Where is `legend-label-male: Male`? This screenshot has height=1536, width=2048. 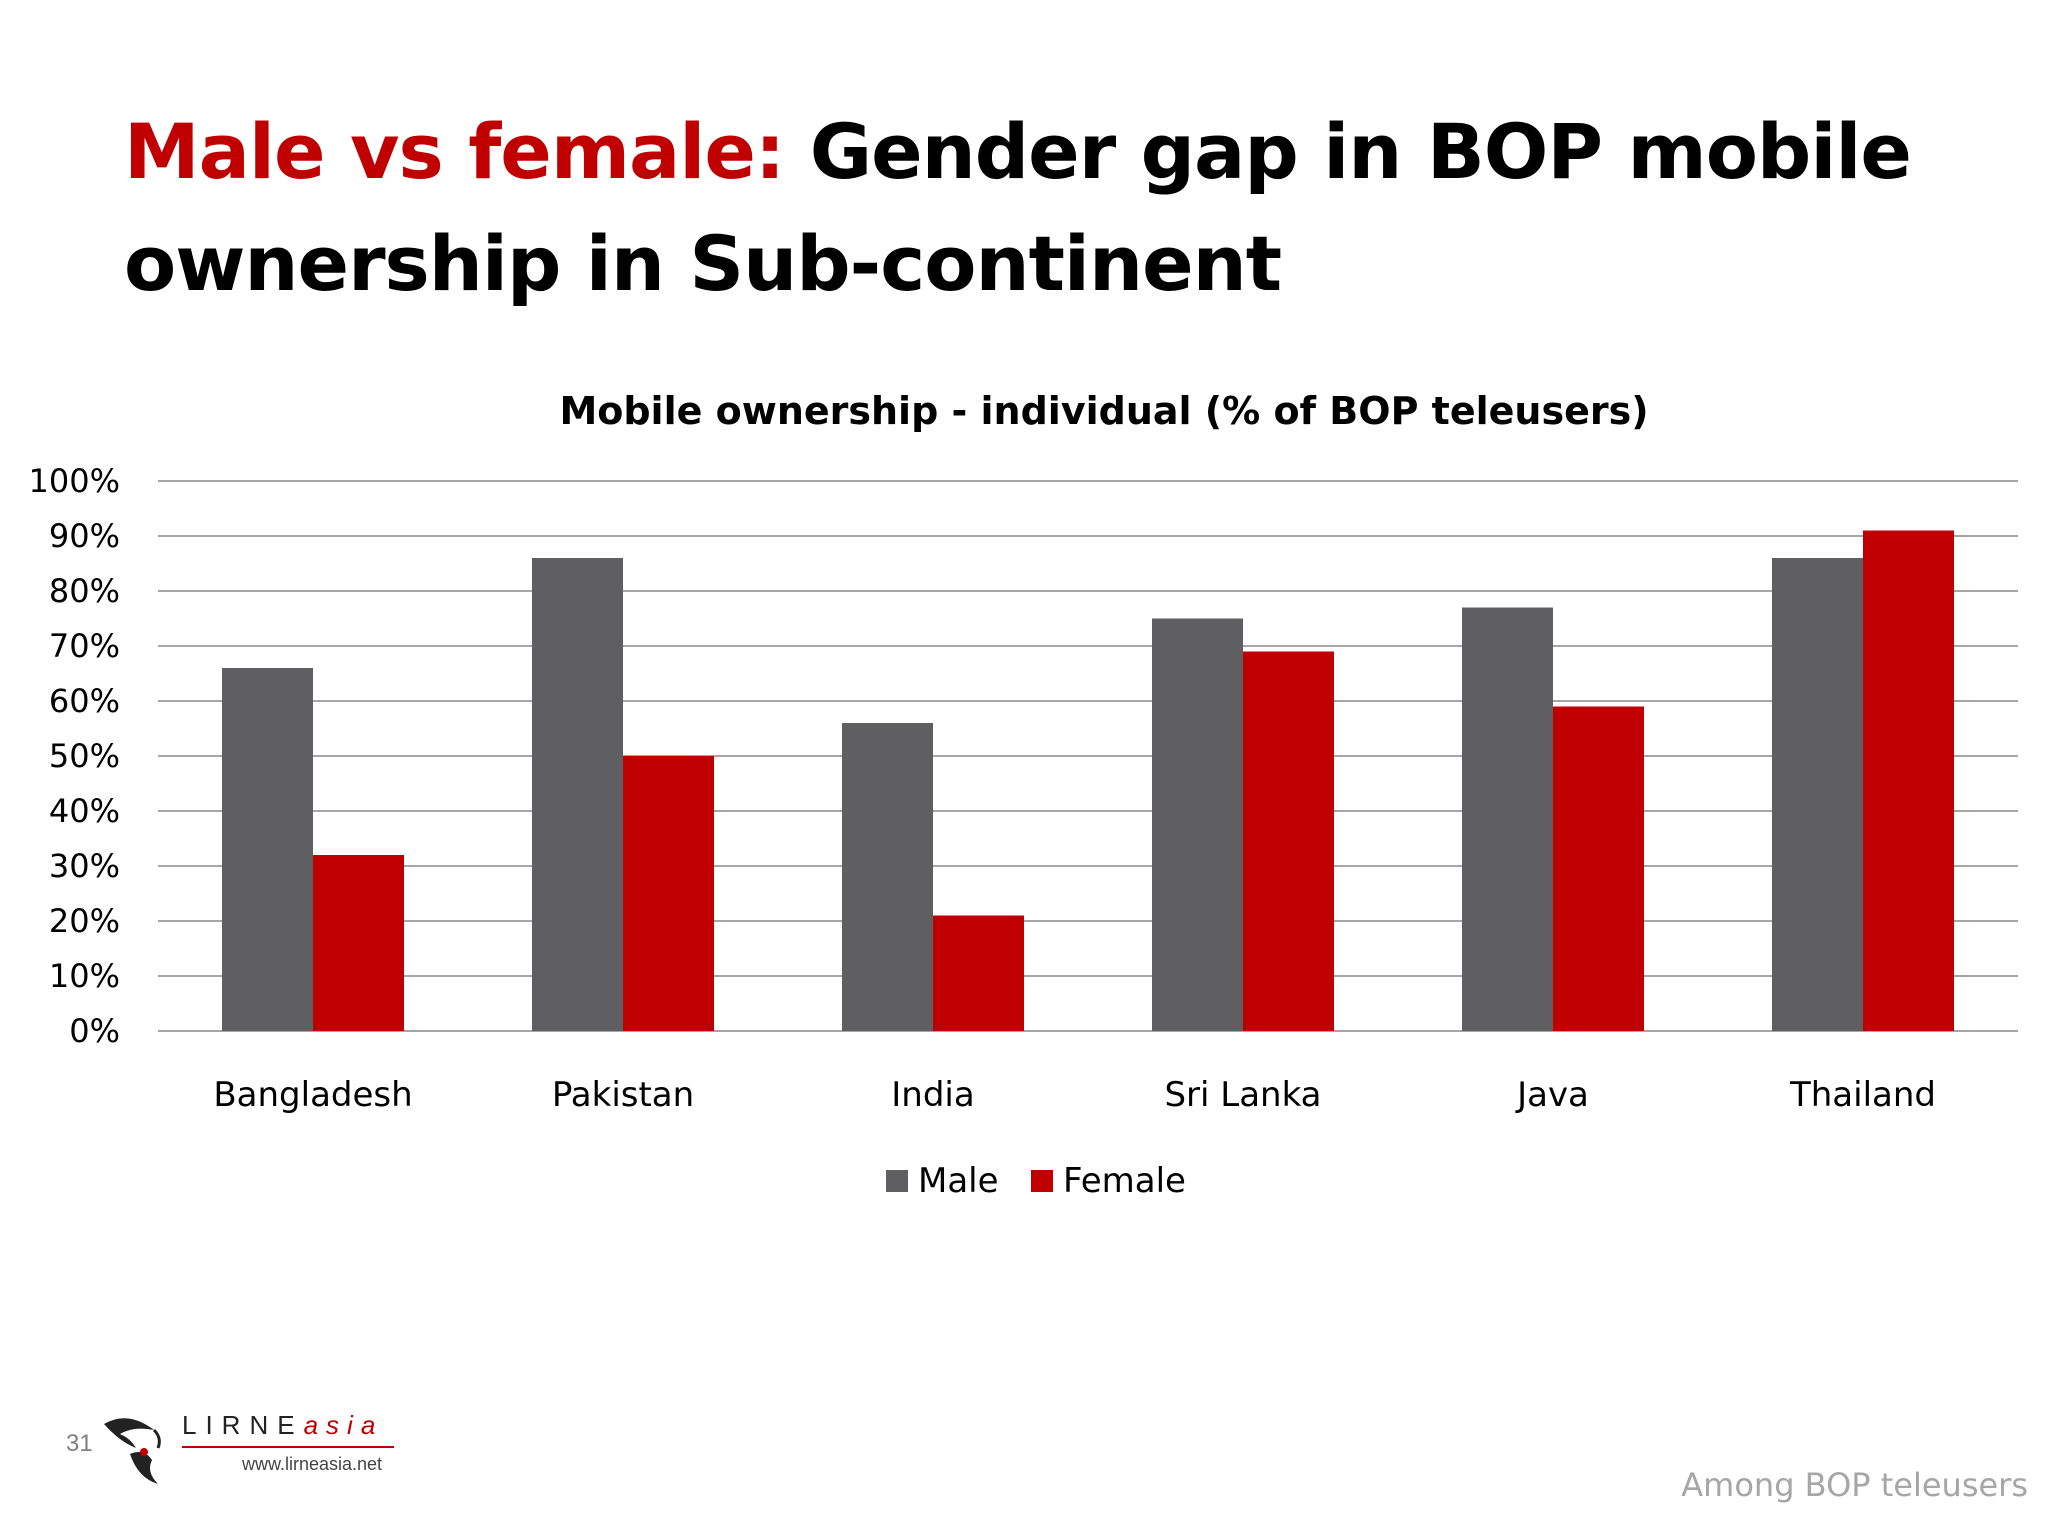
legend-label-male: Male is located at coordinates (958, 1181).